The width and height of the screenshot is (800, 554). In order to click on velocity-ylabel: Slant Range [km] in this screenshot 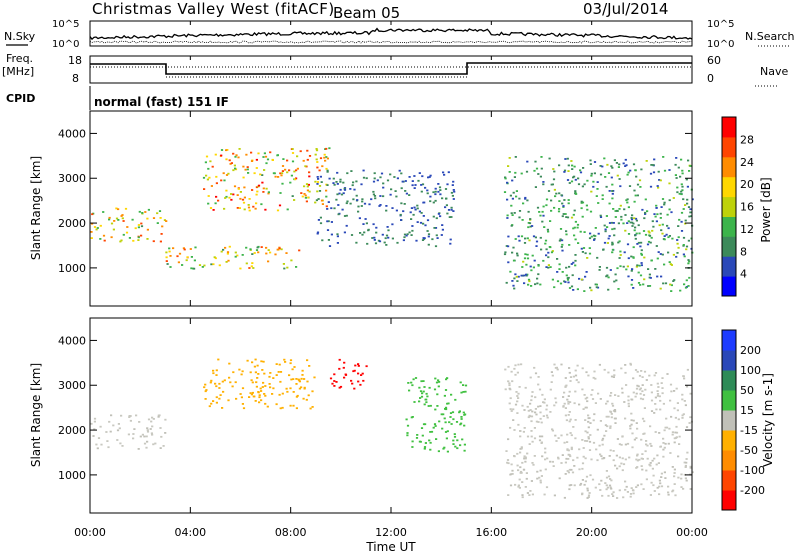, I will do `click(36, 415)`.